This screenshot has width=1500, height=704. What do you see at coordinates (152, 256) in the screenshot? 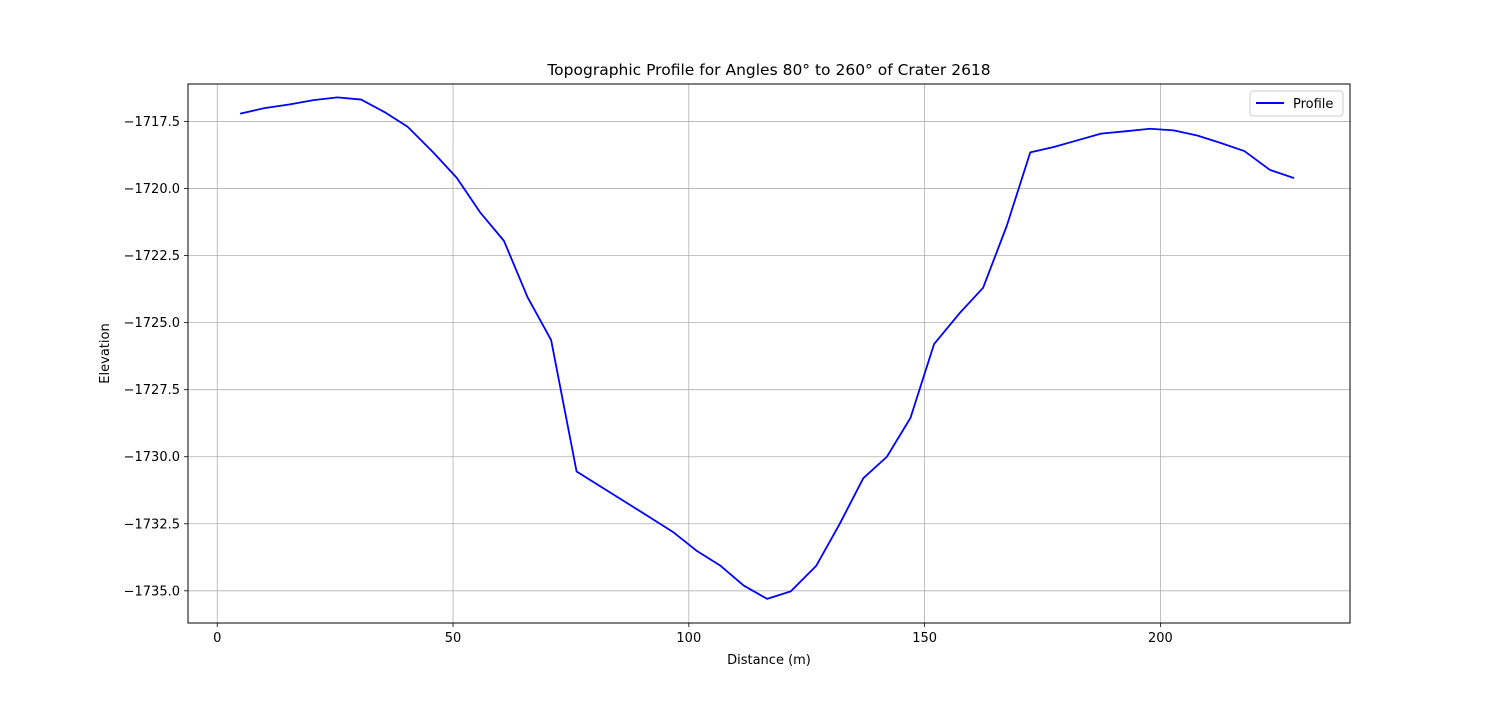
I see `y-tick-label: −1722.5` at bounding box center [152, 256].